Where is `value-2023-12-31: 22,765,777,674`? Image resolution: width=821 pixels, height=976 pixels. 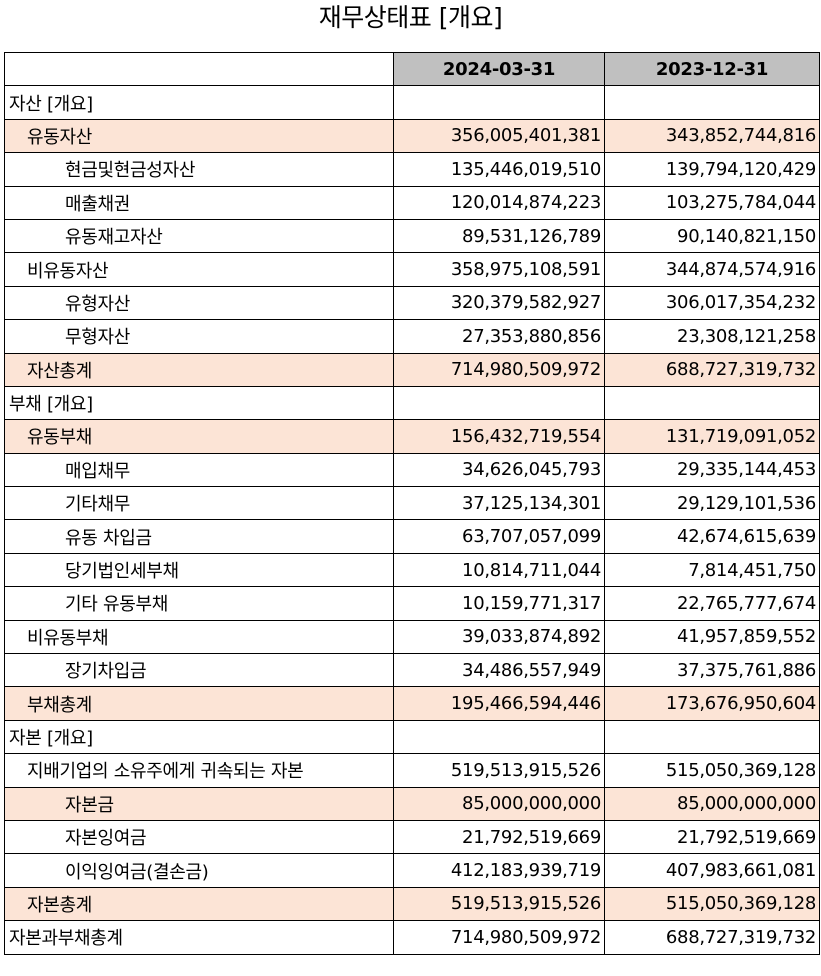
value-2023-12-31: 22,765,777,674 is located at coordinates (712, 603).